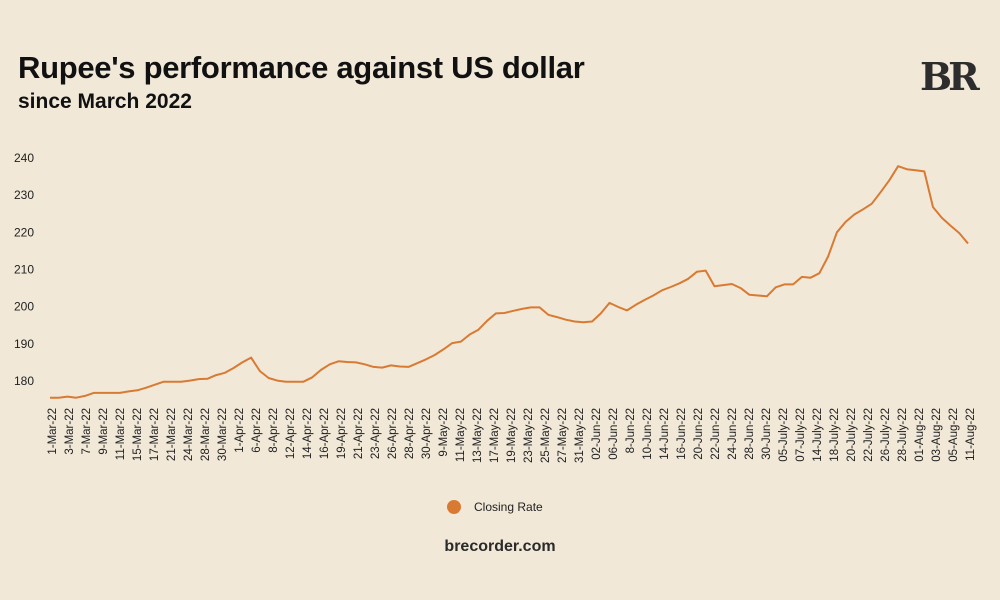 The width and height of the screenshot is (1000, 600). Describe the element at coordinates (342, 433) in the screenshot. I see `x-tick-label: 19-Apr-22` at that location.